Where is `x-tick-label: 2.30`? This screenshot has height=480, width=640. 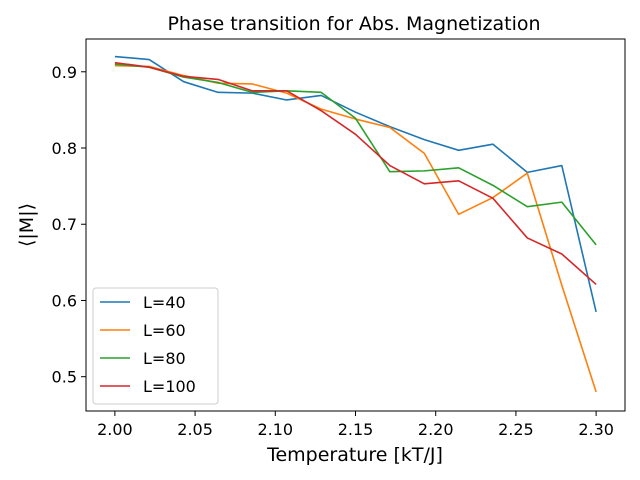
x-tick-label: 2.30 is located at coordinates (596, 429).